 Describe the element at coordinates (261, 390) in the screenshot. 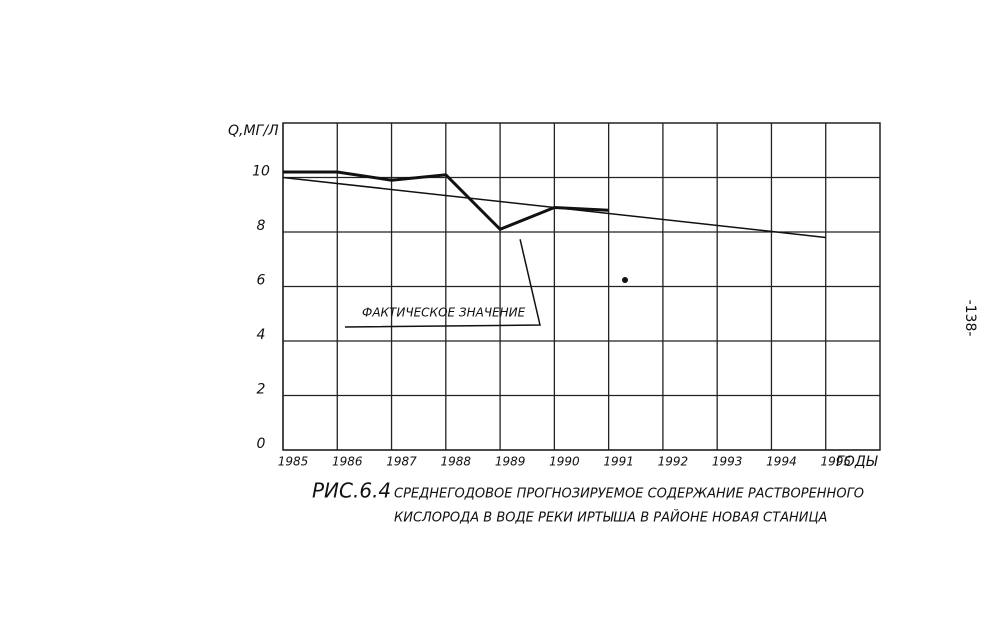

I see `y-tick-label: 2` at that location.